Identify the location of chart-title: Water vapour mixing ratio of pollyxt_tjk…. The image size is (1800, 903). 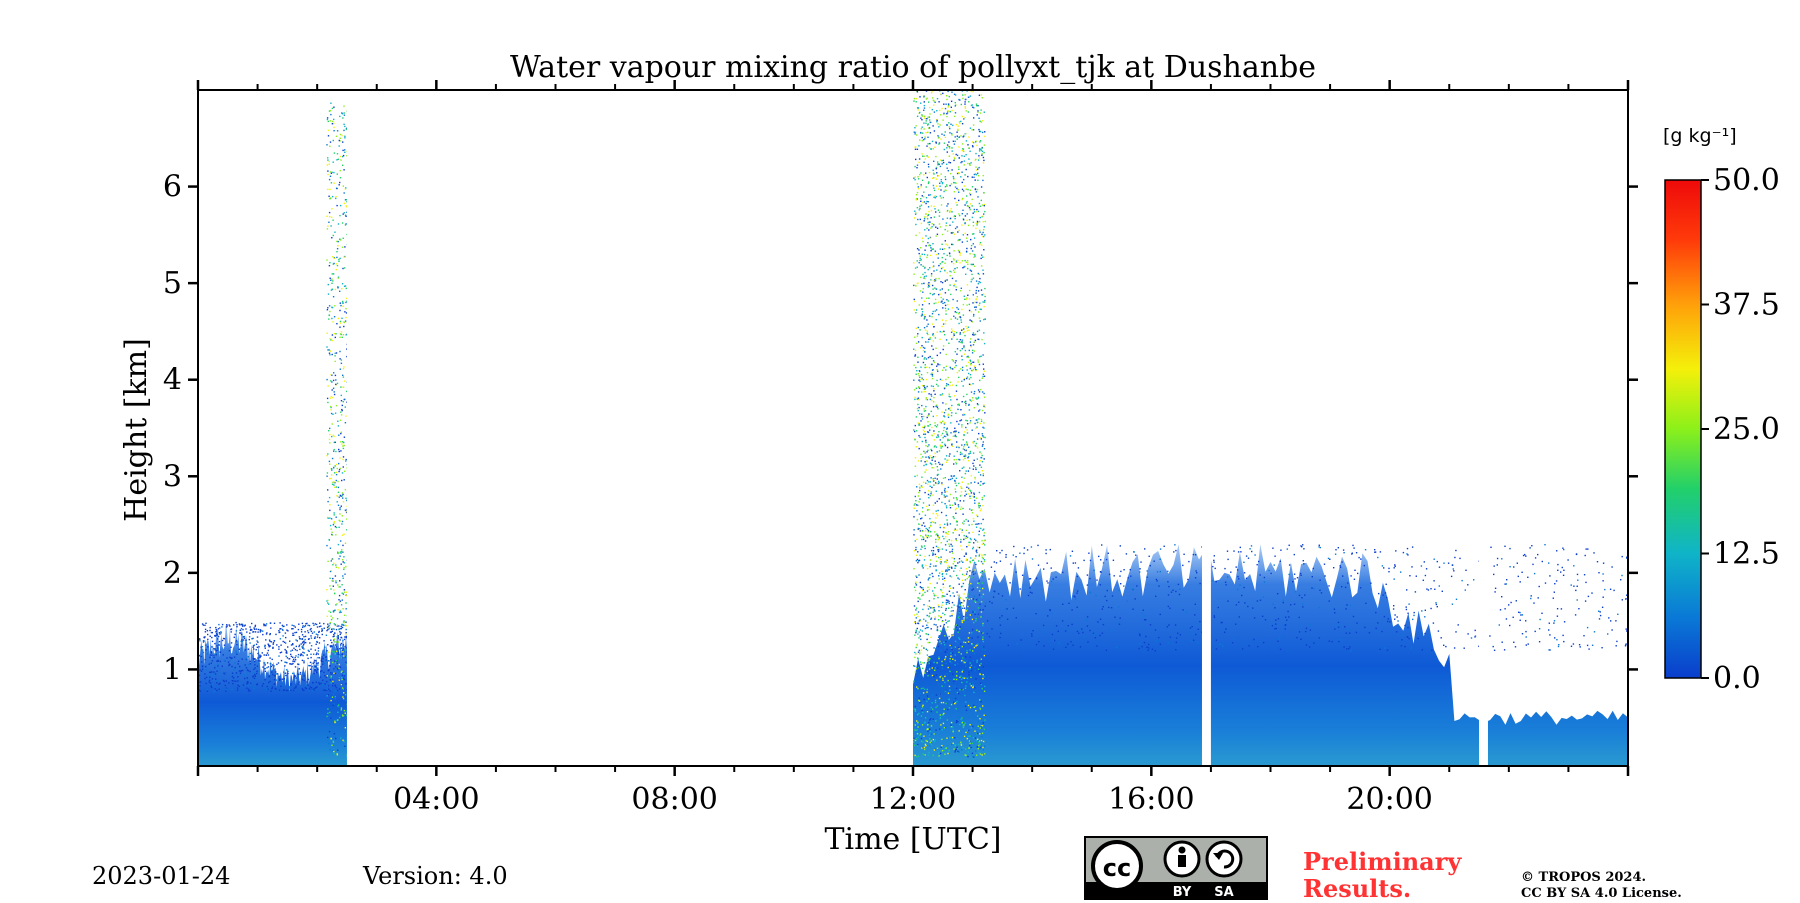
(913, 67).